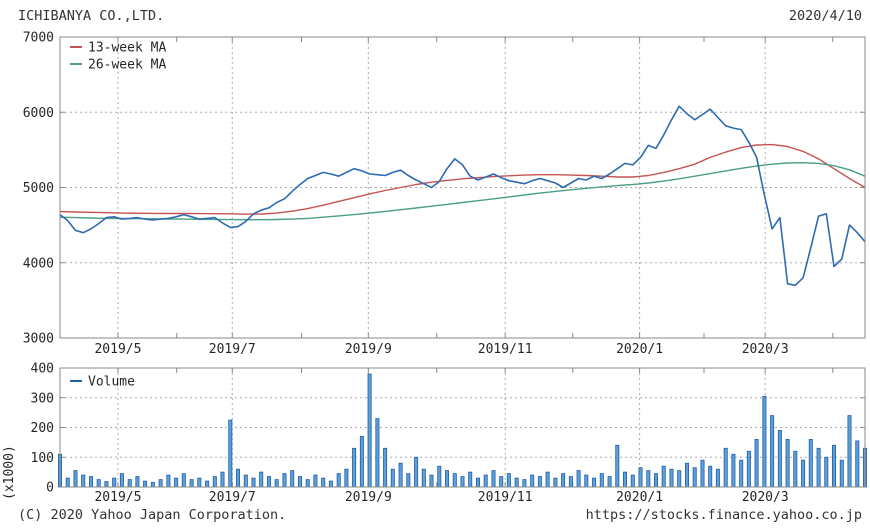 This screenshot has width=870, height=528. What do you see at coordinates (42, 398) in the screenshot?
I see `y-axis-label: 300` at bounding box center [42, 398].